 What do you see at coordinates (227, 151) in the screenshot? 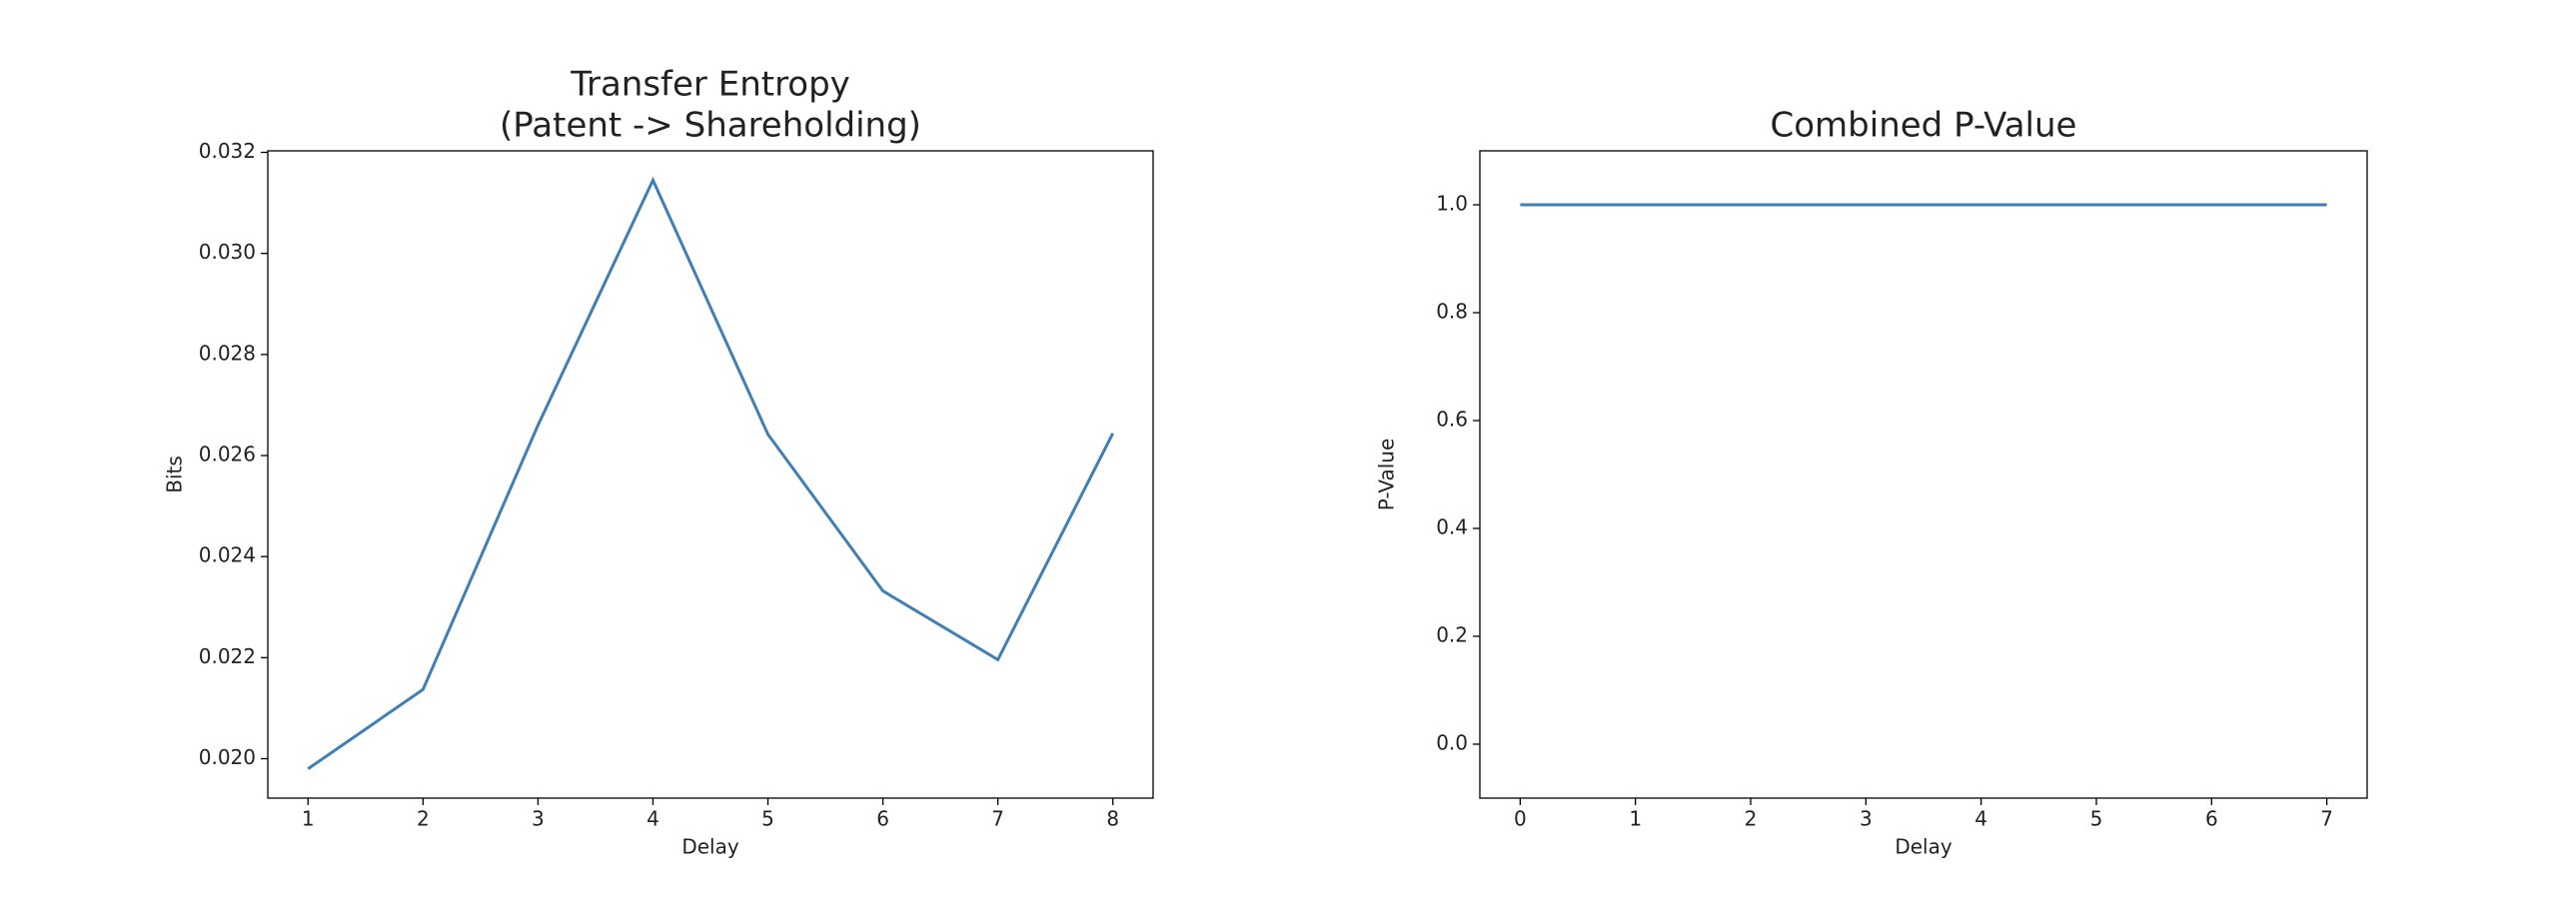
I see `y-tick-label: 0.032` at bounding box center [227, 151].